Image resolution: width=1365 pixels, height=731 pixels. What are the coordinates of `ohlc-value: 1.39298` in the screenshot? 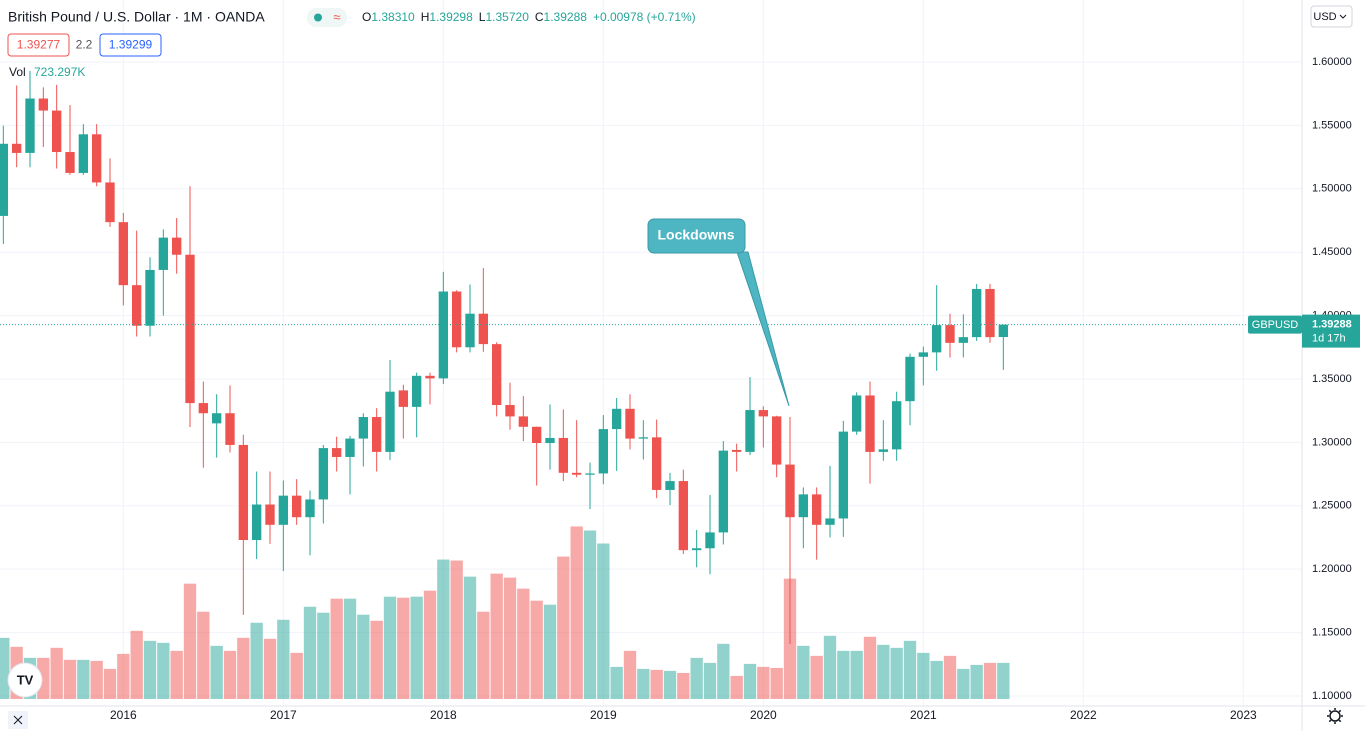 It's located at (451, 17).